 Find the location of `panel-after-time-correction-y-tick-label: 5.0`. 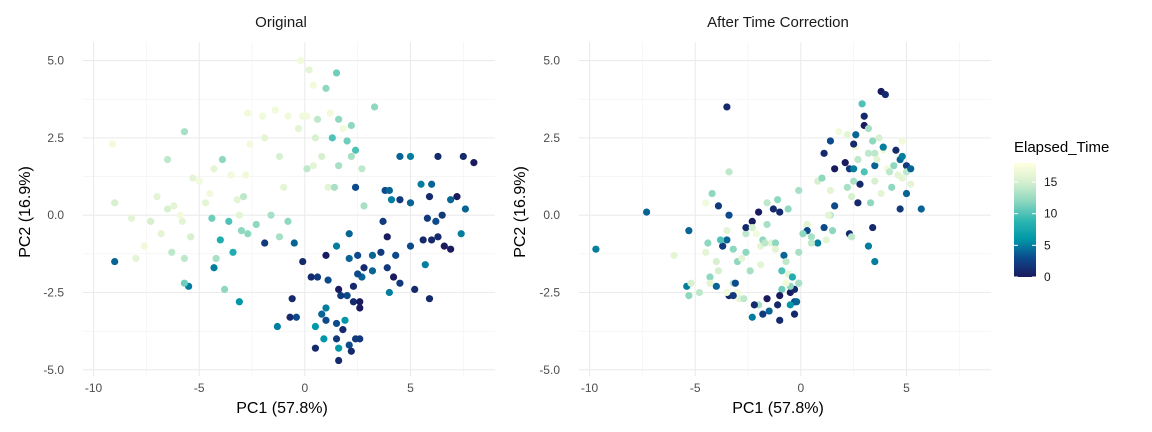

panel-after-time-correction-y-tick-label: 5.0 is located at coordinates (551, 61).